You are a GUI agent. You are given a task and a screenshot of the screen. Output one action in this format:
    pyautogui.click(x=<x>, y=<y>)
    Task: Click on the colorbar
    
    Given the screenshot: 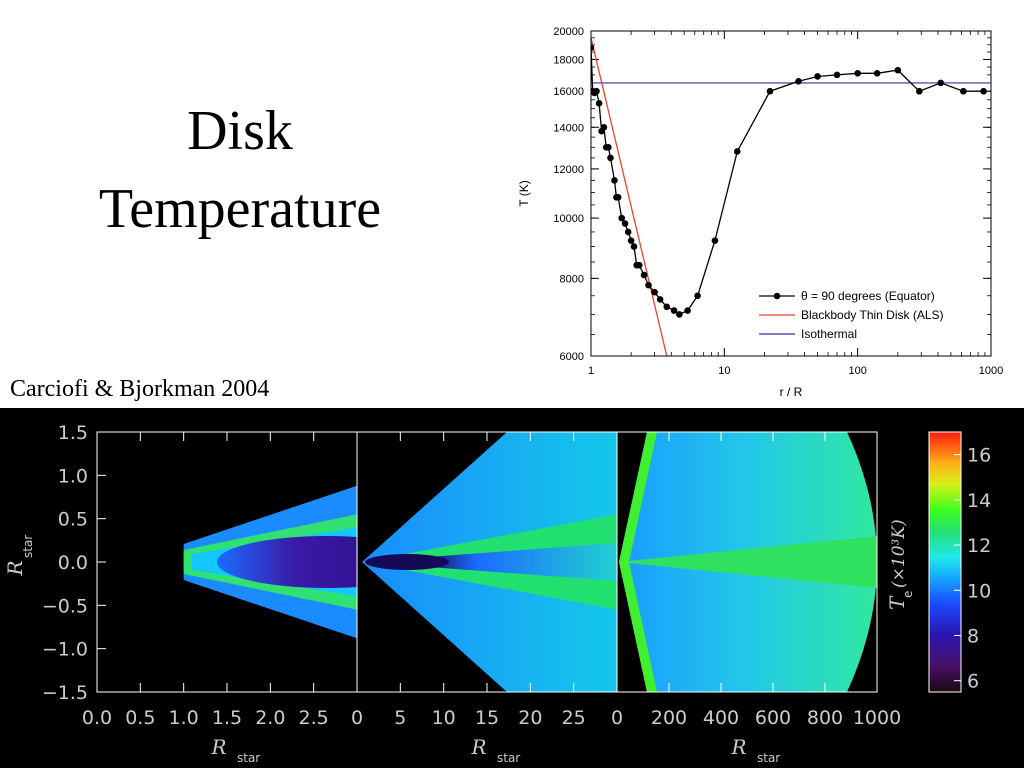 What is the action you would take?
    pyautogui.click(x=945, y=562)
    